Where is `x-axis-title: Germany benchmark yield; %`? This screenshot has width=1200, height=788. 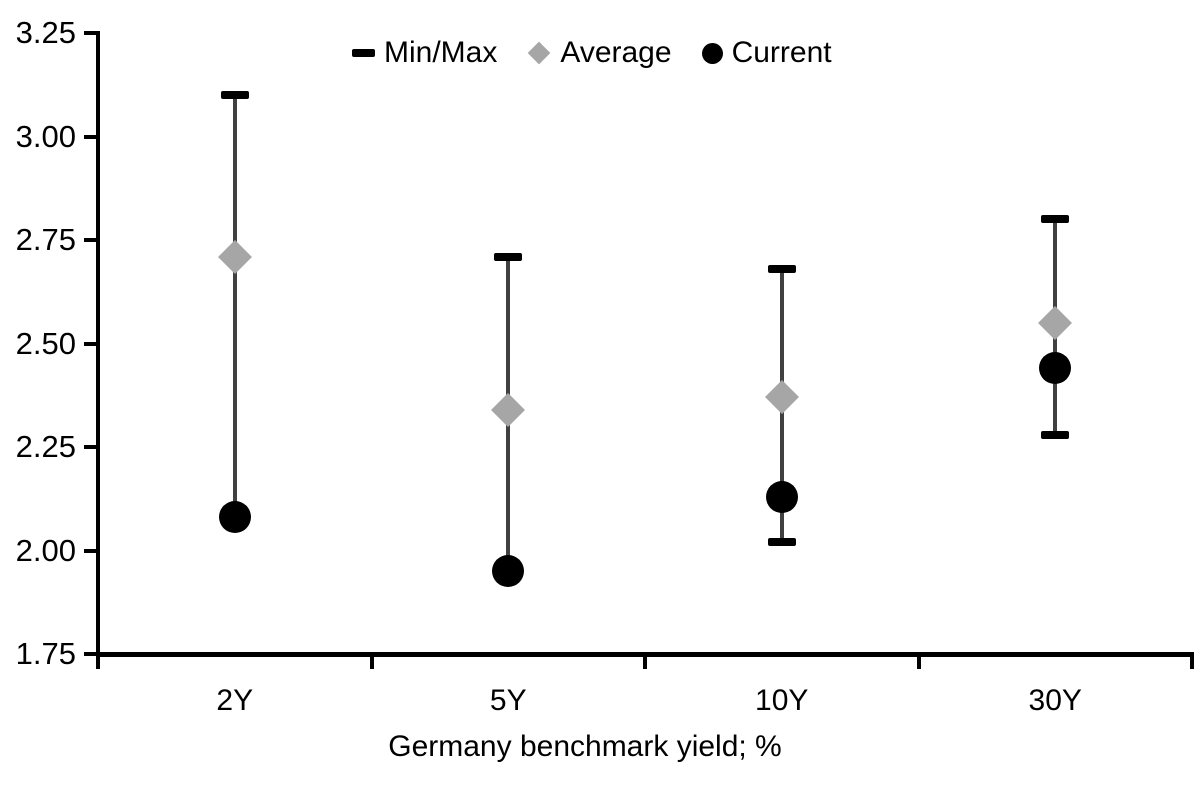 x-axis-title: Germany benchmark yield; % is located at coordinates (585, 746).